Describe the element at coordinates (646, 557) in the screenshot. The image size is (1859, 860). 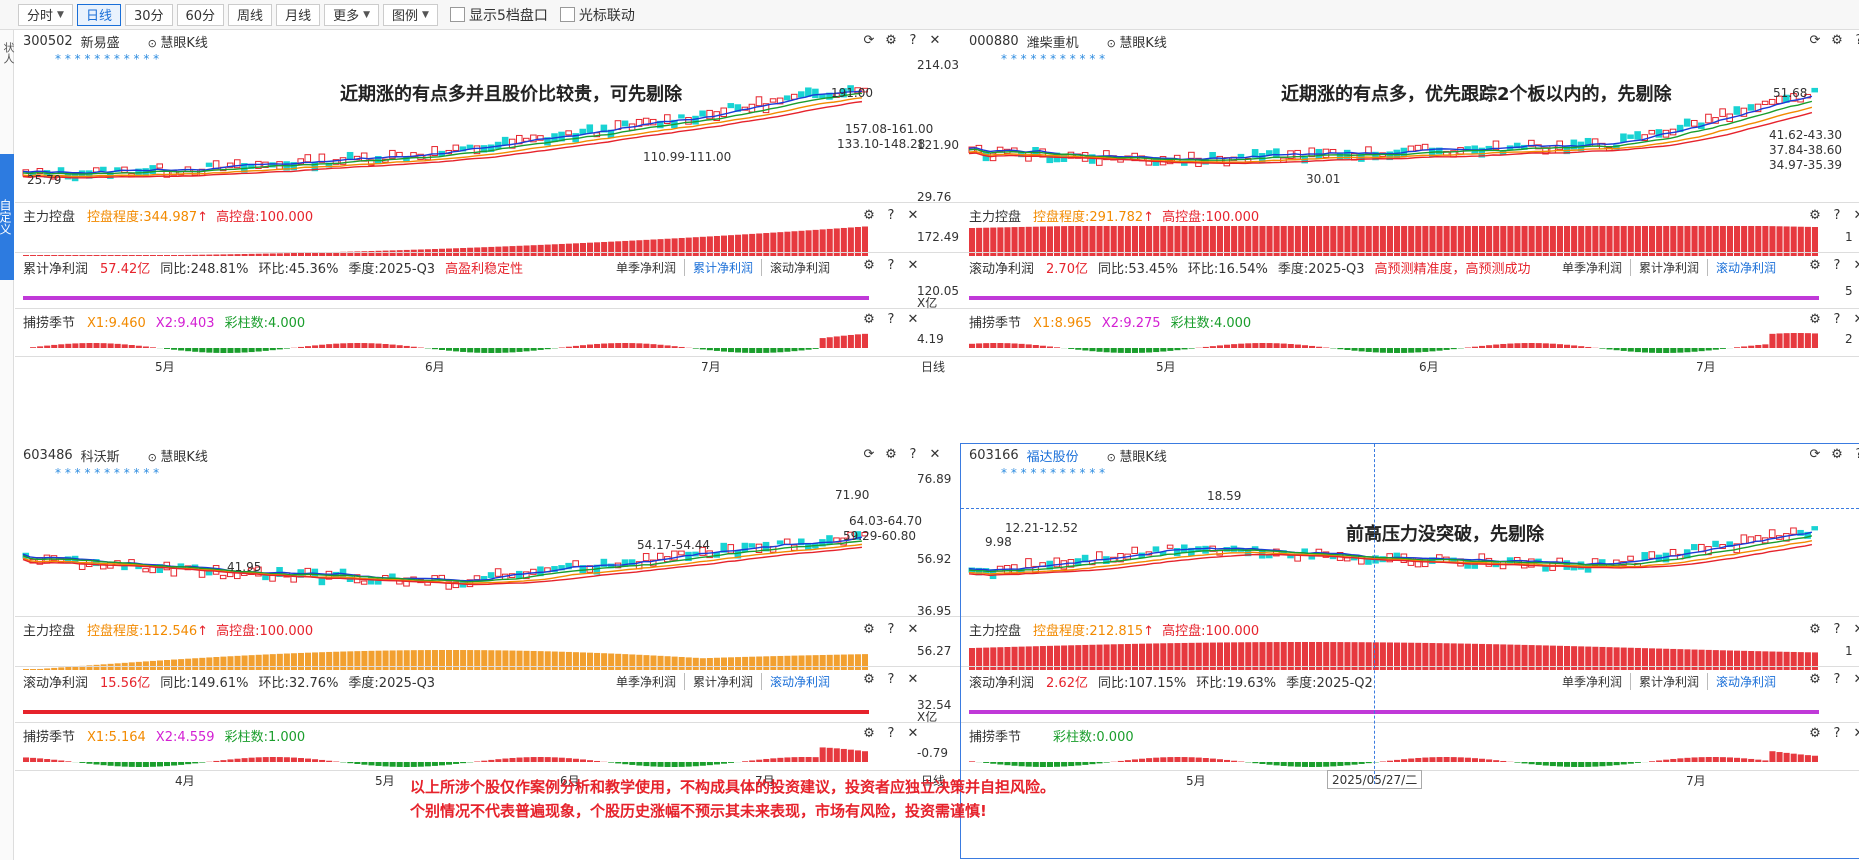
I see `kline-candle` at that location.